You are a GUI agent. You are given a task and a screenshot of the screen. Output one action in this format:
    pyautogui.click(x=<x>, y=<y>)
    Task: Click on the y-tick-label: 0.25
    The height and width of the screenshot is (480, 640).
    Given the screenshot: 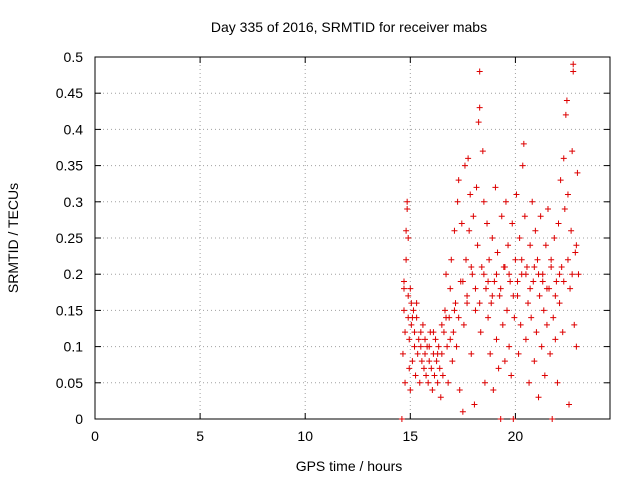 What is the action you would take?
    pyautogui.click(x=69, y=238)
    